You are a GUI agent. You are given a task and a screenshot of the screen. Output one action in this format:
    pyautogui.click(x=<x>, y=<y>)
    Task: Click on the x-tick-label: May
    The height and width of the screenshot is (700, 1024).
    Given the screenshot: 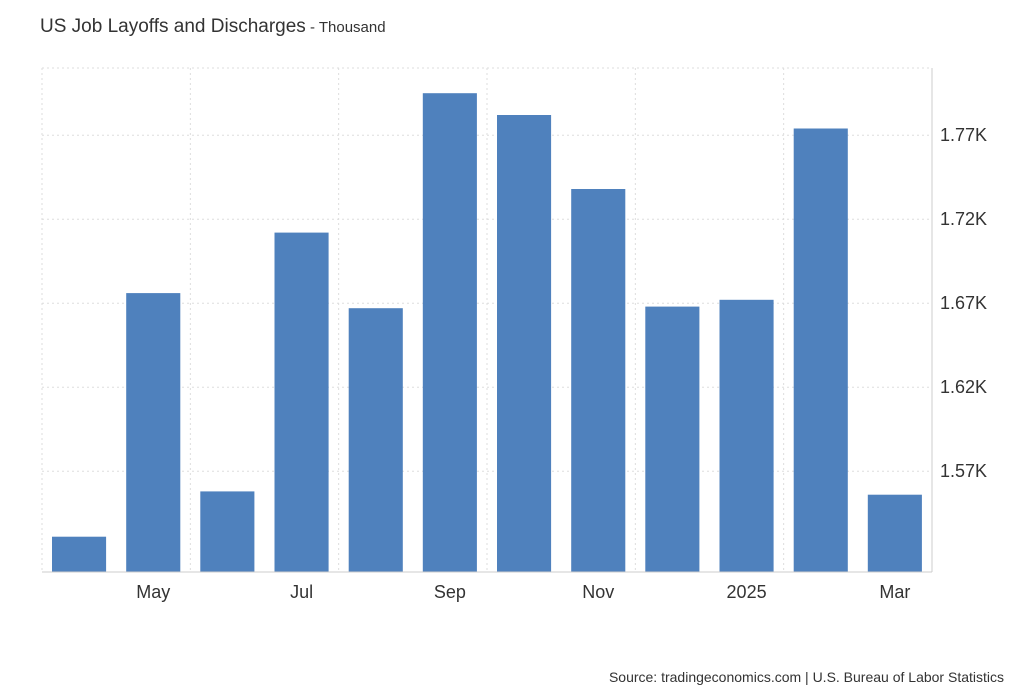 What is the action you would take?
    pyautogui.click(x=153, y=592)
    